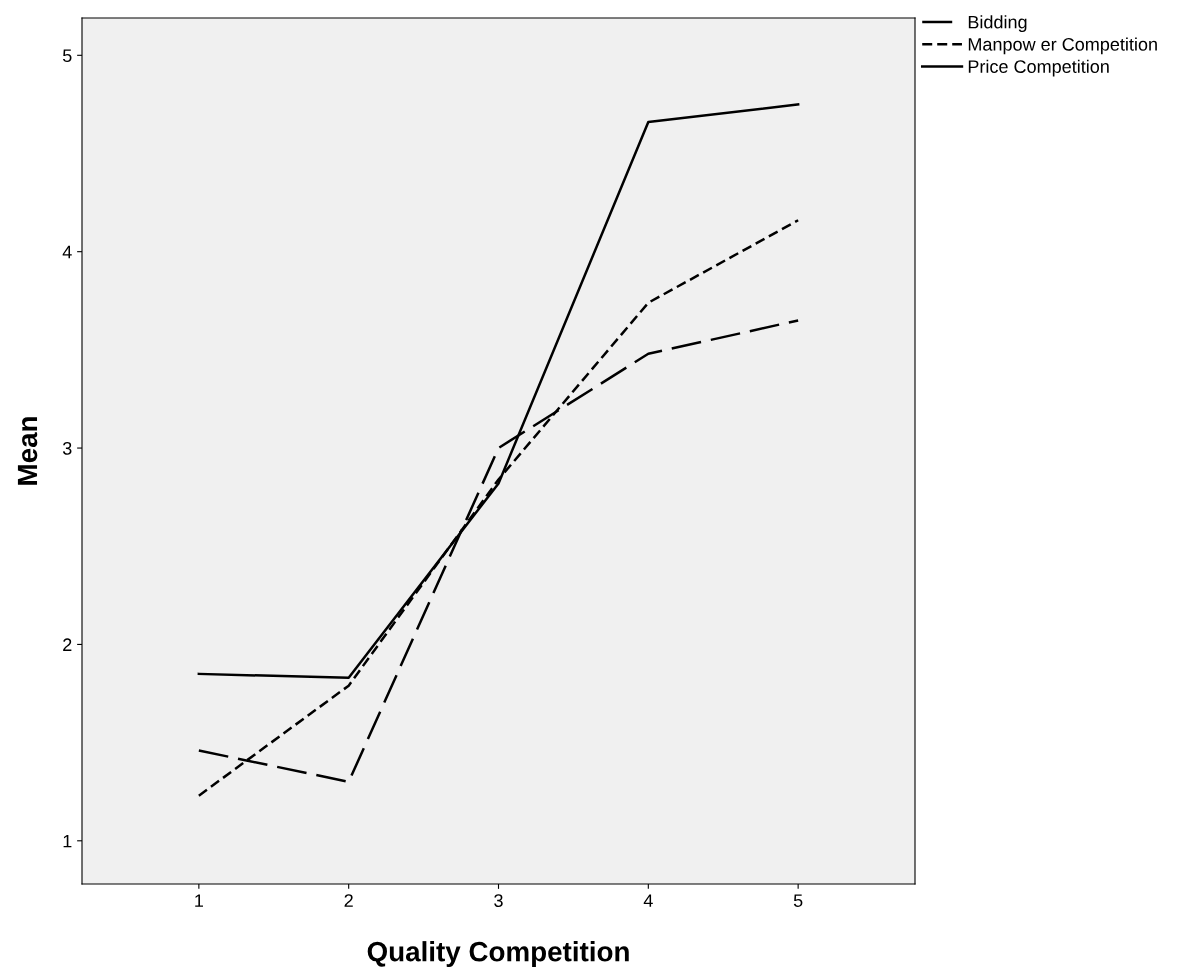  Describe the element at coordinates (1038, 68) in the screenshot. I see `legend-label: Price Competition` at that location.